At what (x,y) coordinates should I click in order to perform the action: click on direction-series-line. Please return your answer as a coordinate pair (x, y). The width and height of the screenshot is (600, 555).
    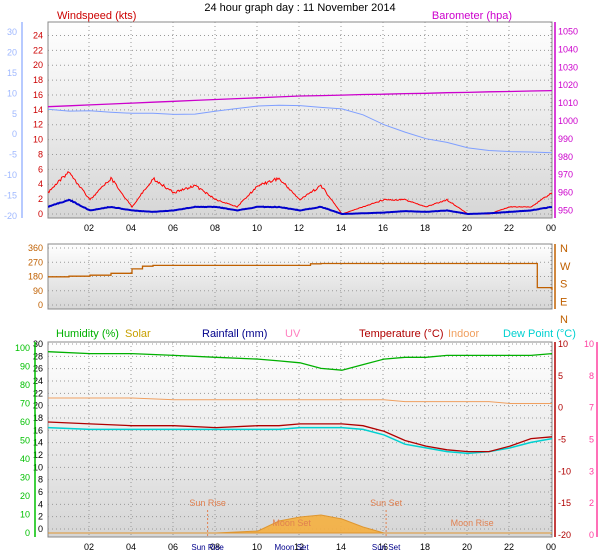
    Looking at the image, I should click on (300, 276).